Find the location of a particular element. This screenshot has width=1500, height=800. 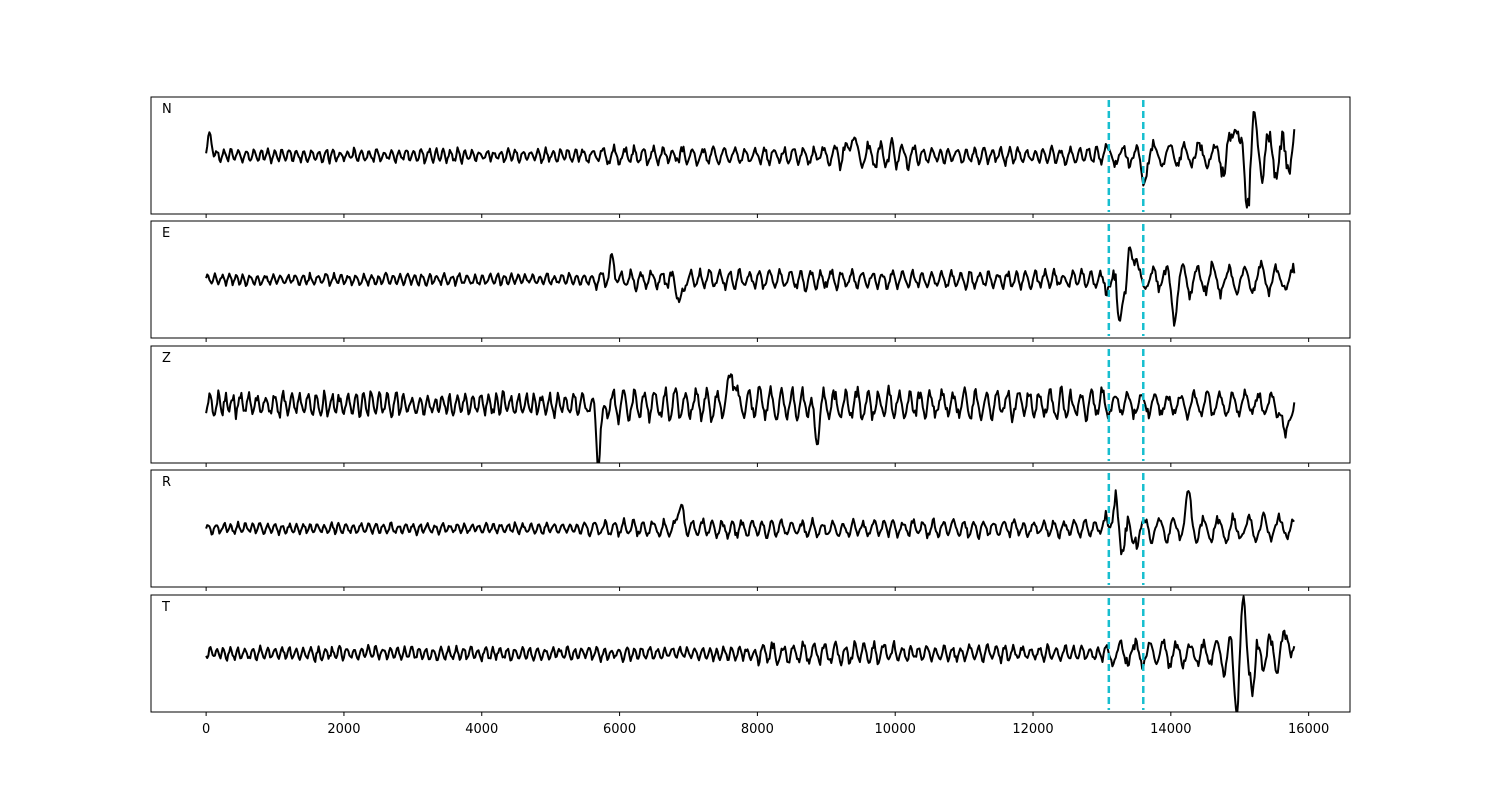

panel-z: Z is located at coordinates (750, 406).